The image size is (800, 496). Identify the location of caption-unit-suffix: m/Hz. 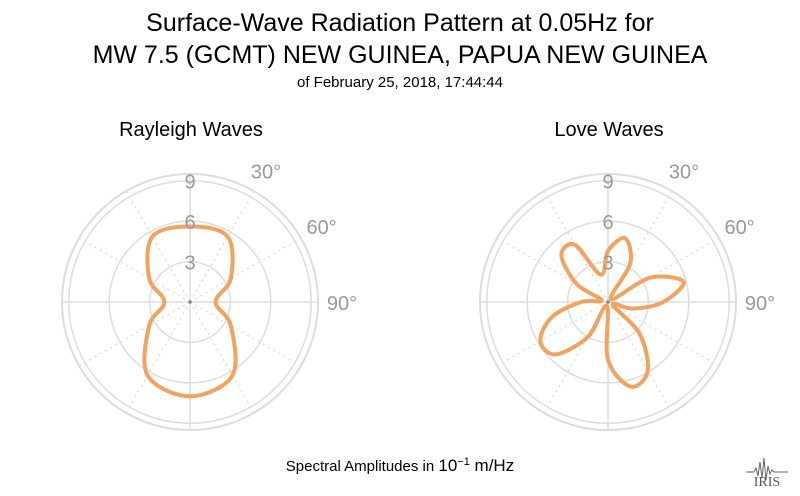
(492, 465).